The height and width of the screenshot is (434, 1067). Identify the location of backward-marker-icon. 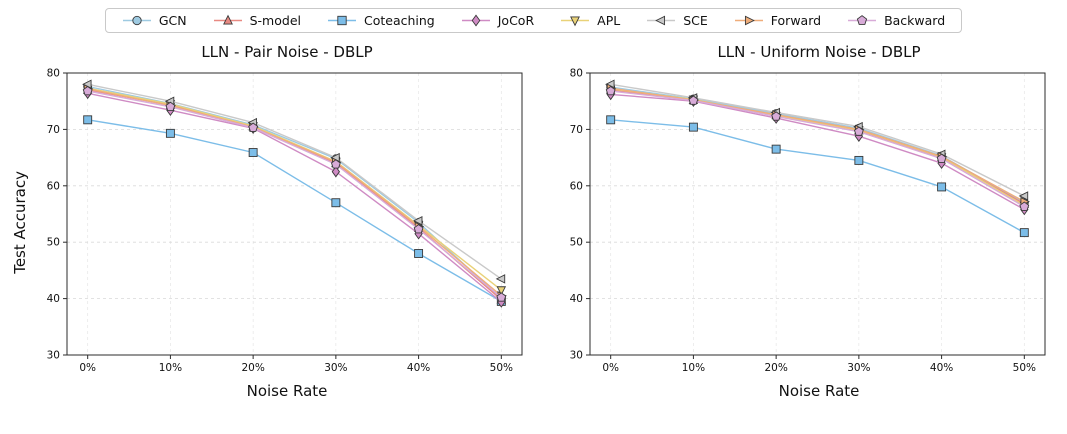
(862, 20).